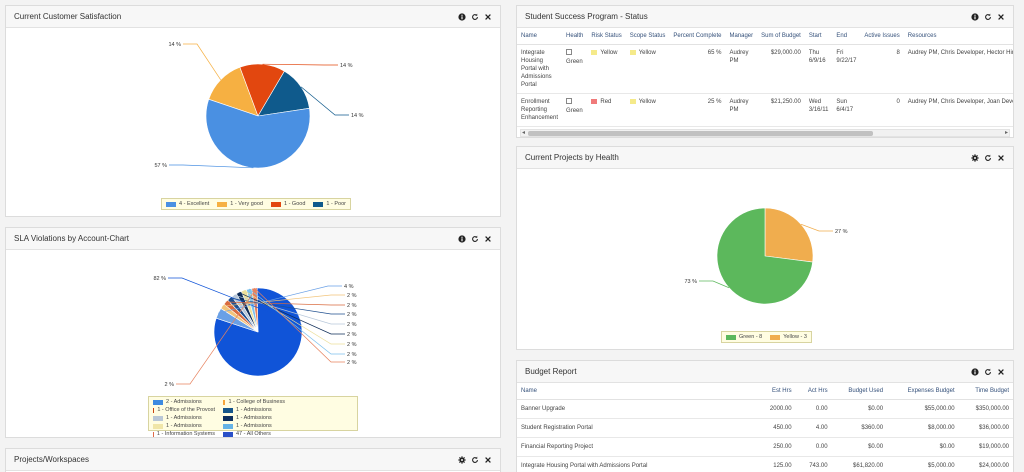 The image size is (1024, 472). Describe the element at coordinates (700, 133) in the screenshot. I see `scrollbar-thumb` at that location.